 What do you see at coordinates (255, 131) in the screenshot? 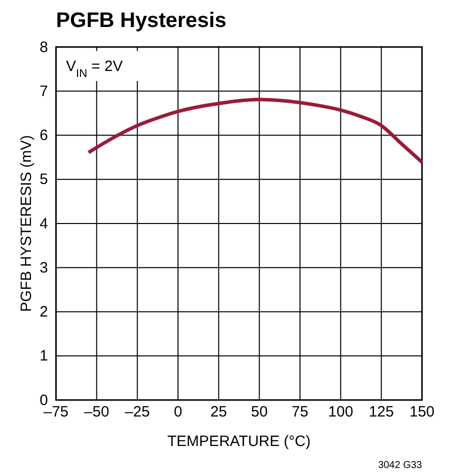
I see `line-series` at bounding box center [255, 131].